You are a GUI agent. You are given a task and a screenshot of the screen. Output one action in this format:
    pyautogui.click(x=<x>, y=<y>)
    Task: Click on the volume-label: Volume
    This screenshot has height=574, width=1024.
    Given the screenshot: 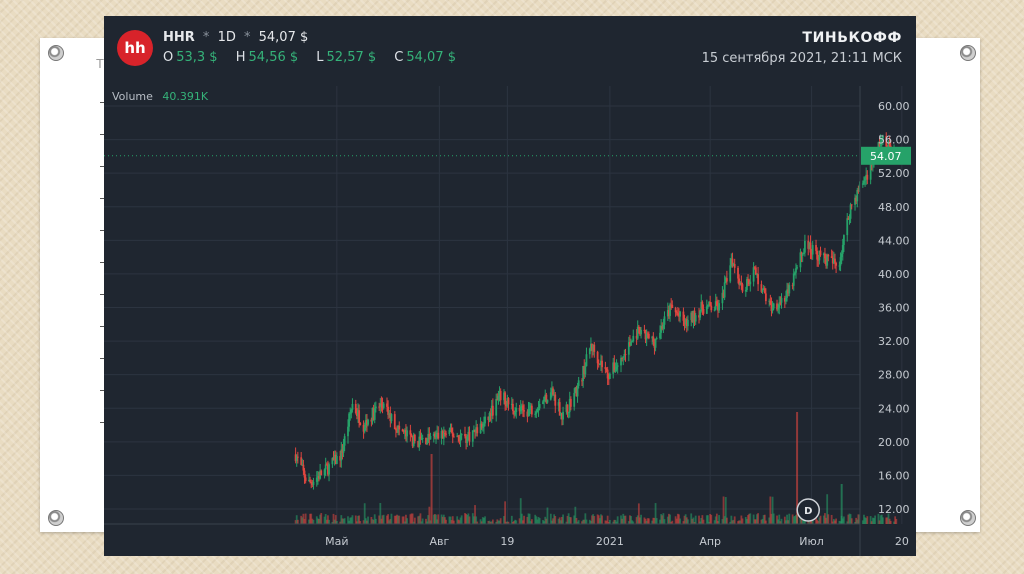 What is the action you would take?
    pyautogui.click(x=132, y=96)
    